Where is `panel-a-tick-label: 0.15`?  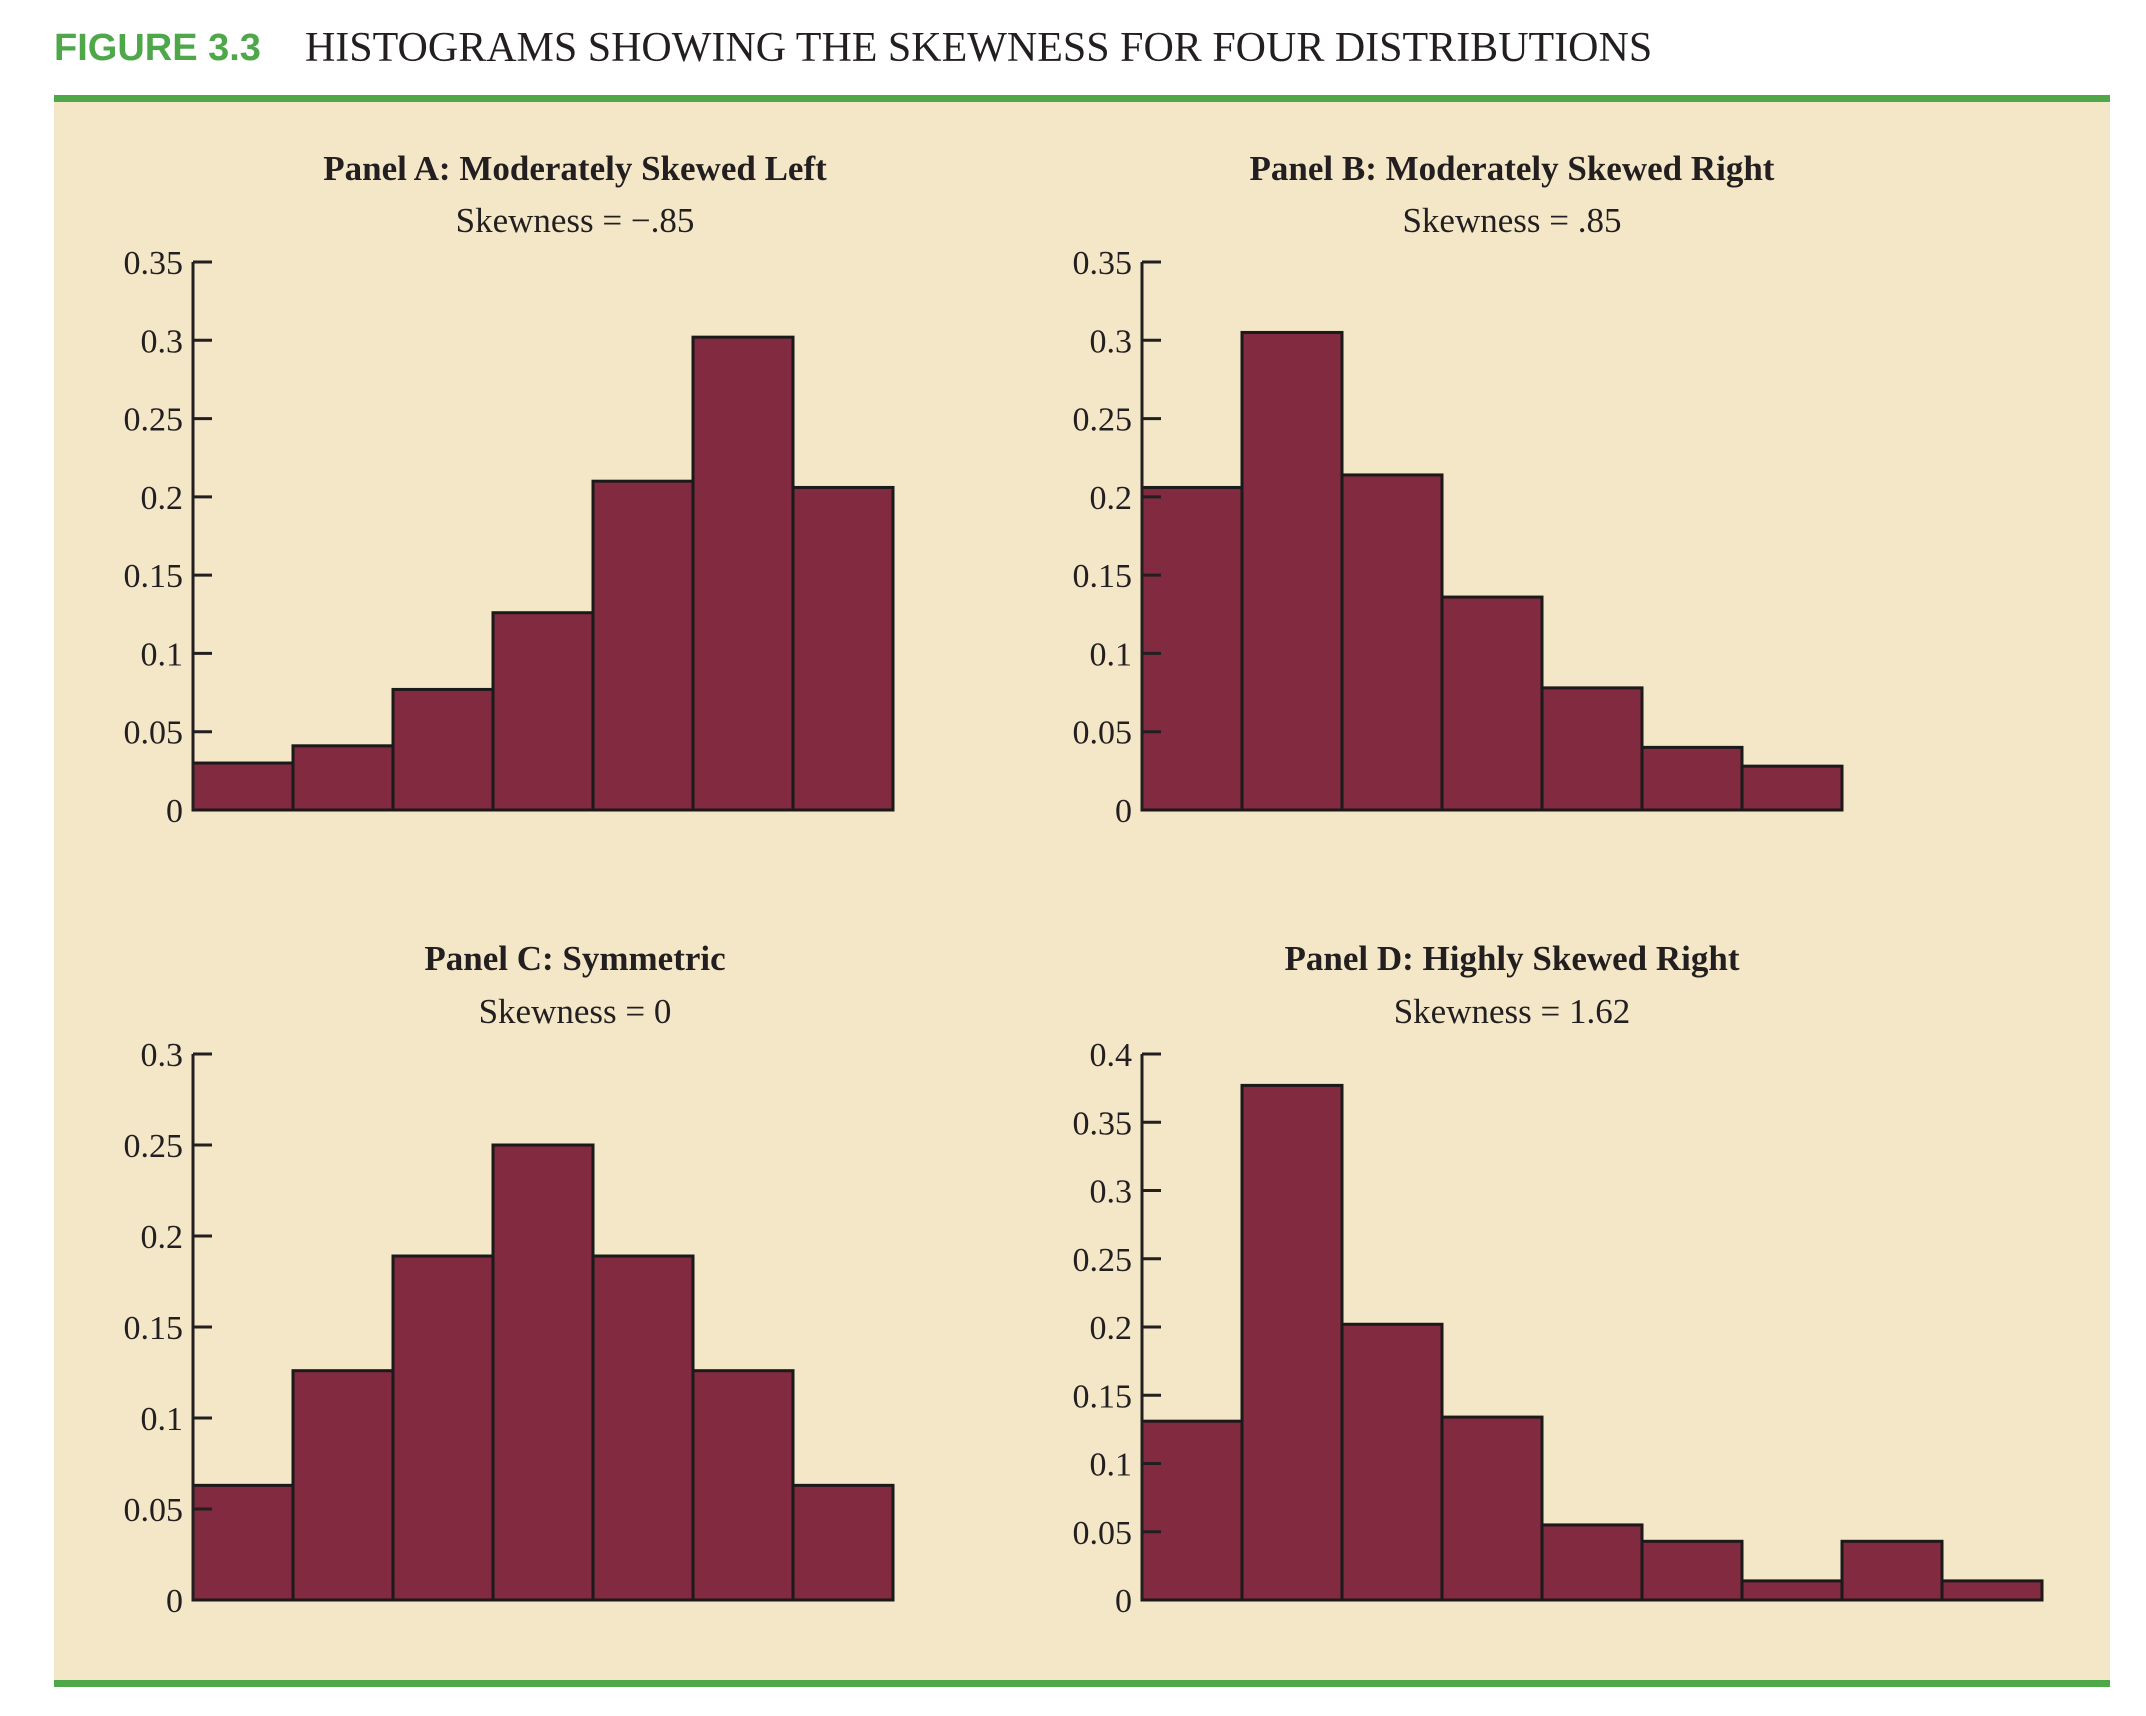
panel-a-tick-label: 0.15 is located at coordinates (154, 576).